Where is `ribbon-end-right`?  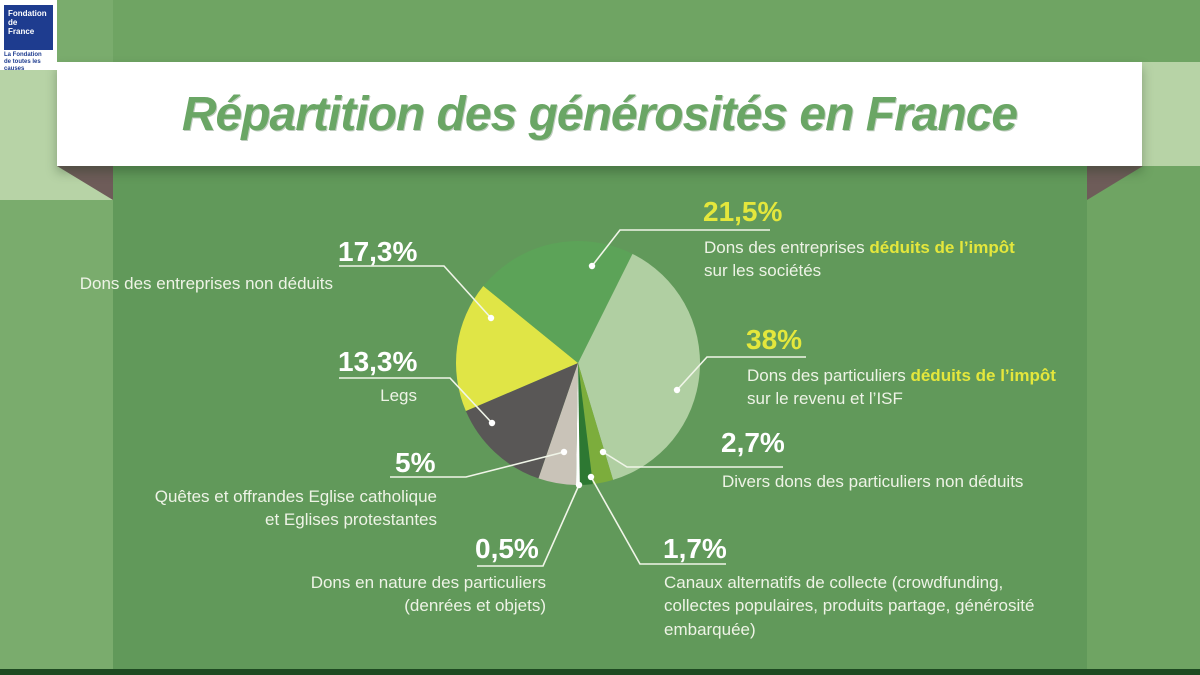
ribbon-end-right is located at coordinates (1170, 114).